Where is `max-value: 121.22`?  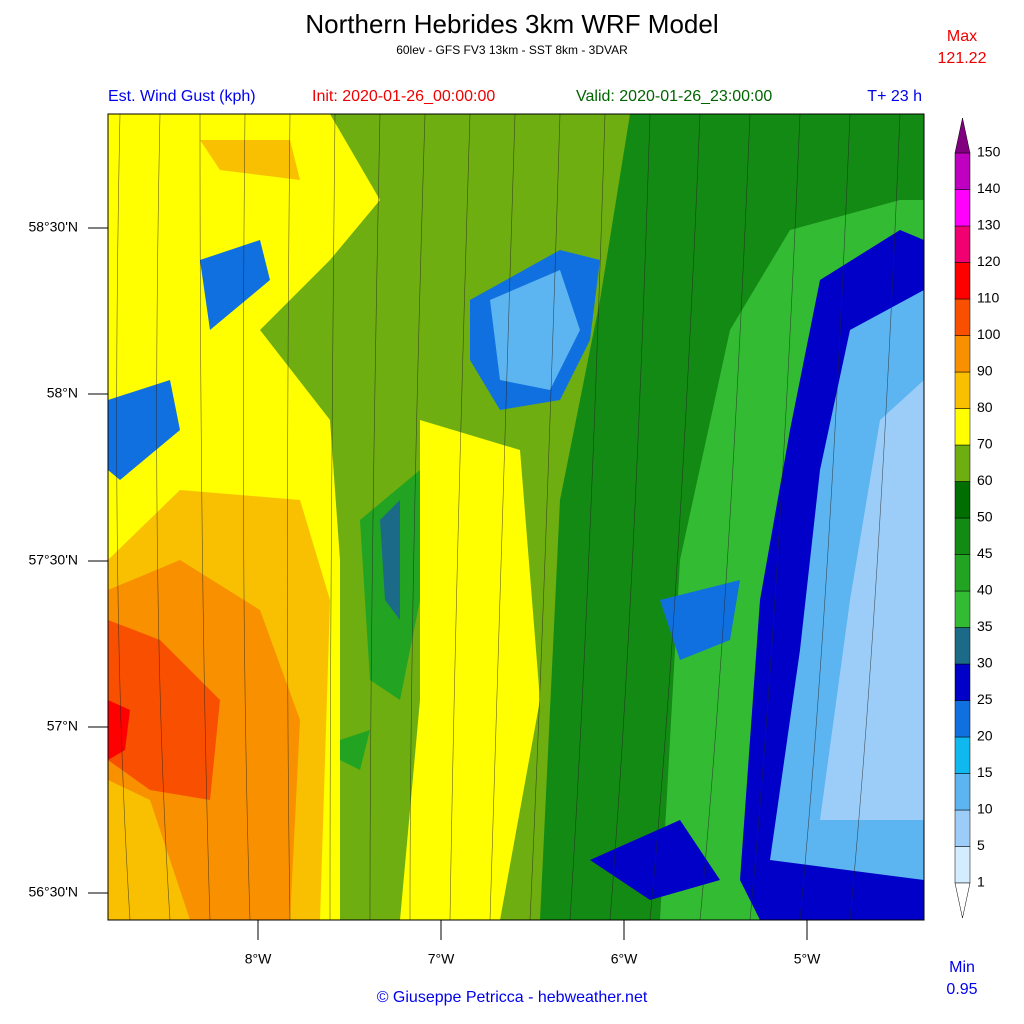
max-value: 121.22 is located at coordinates (962, 58).